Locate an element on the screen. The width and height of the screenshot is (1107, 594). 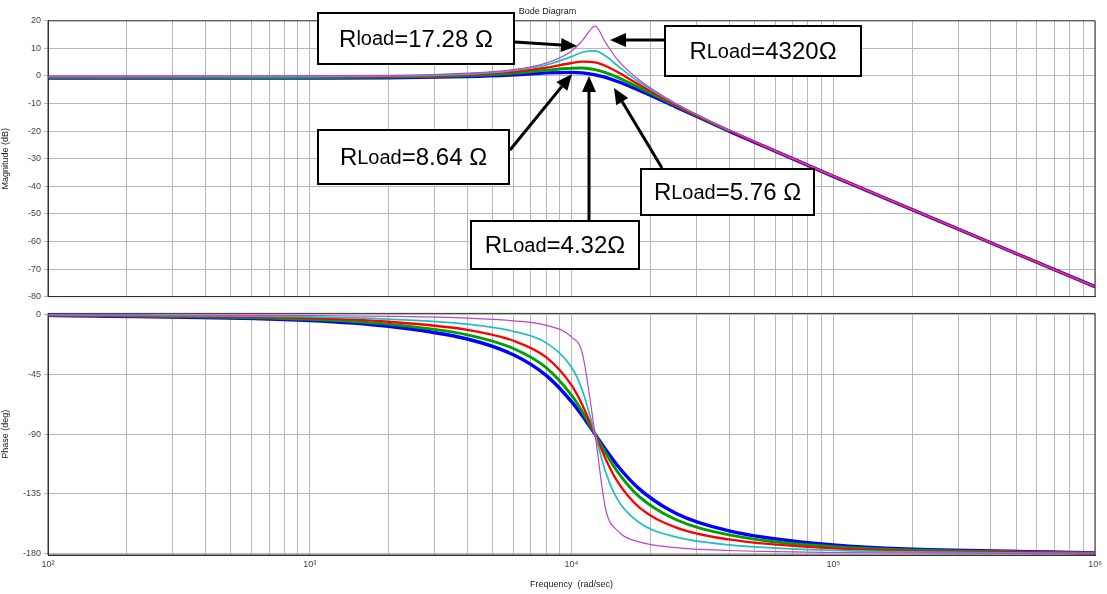
y-tick-label: -80 is located at coordinates (34, 296).